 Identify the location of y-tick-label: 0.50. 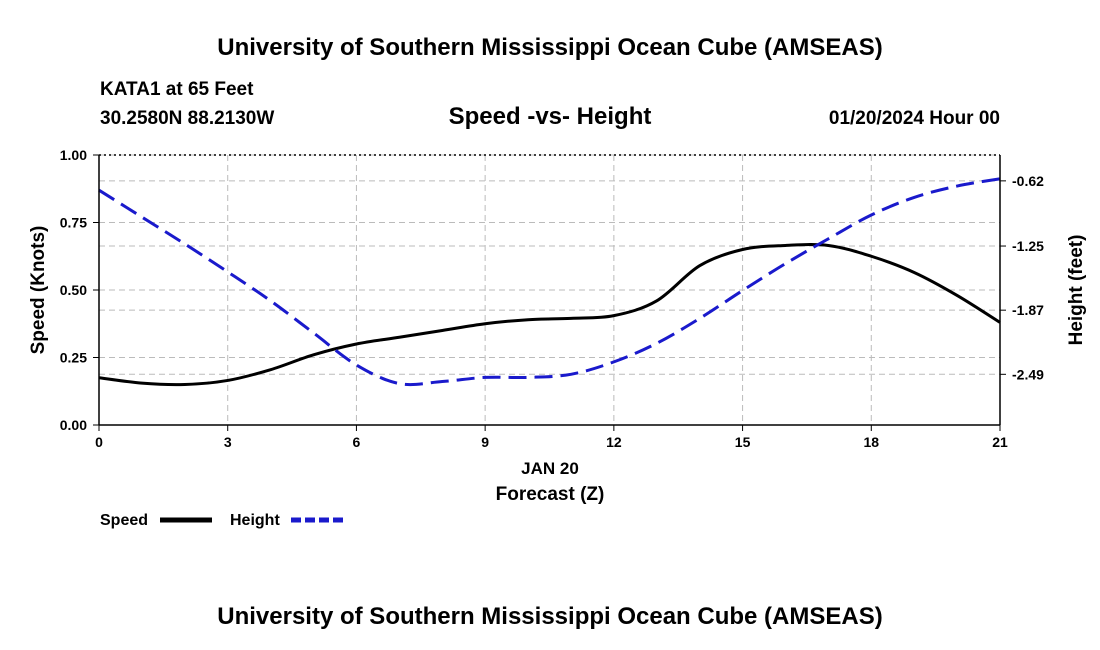
(73, 290).